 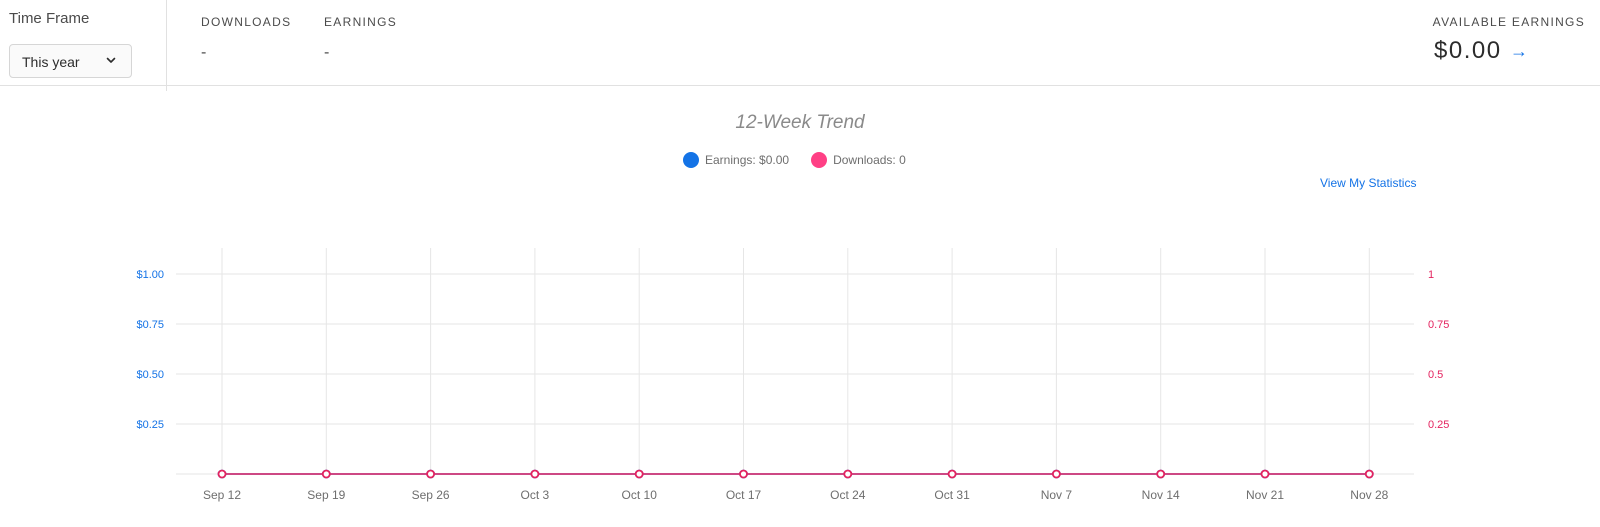 I want to click on x-tick-label: Sep 26, so click(x=431, y=495).